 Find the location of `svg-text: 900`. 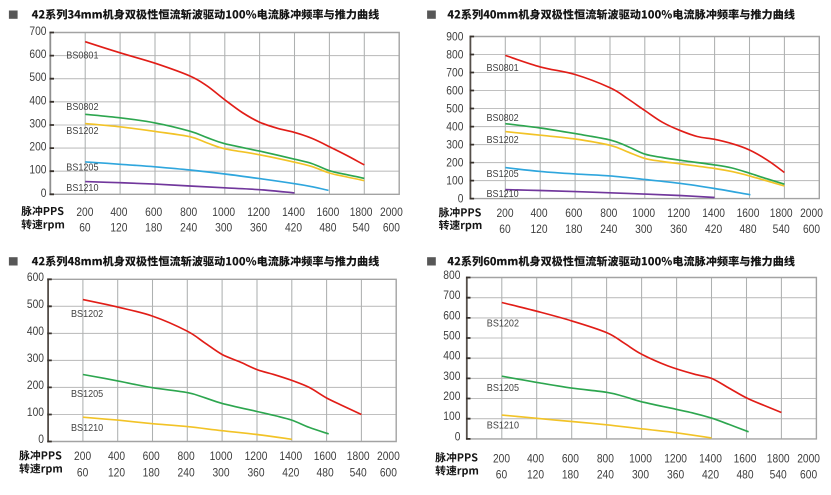

svg-text: 900 is located at coordinates (454, 37).